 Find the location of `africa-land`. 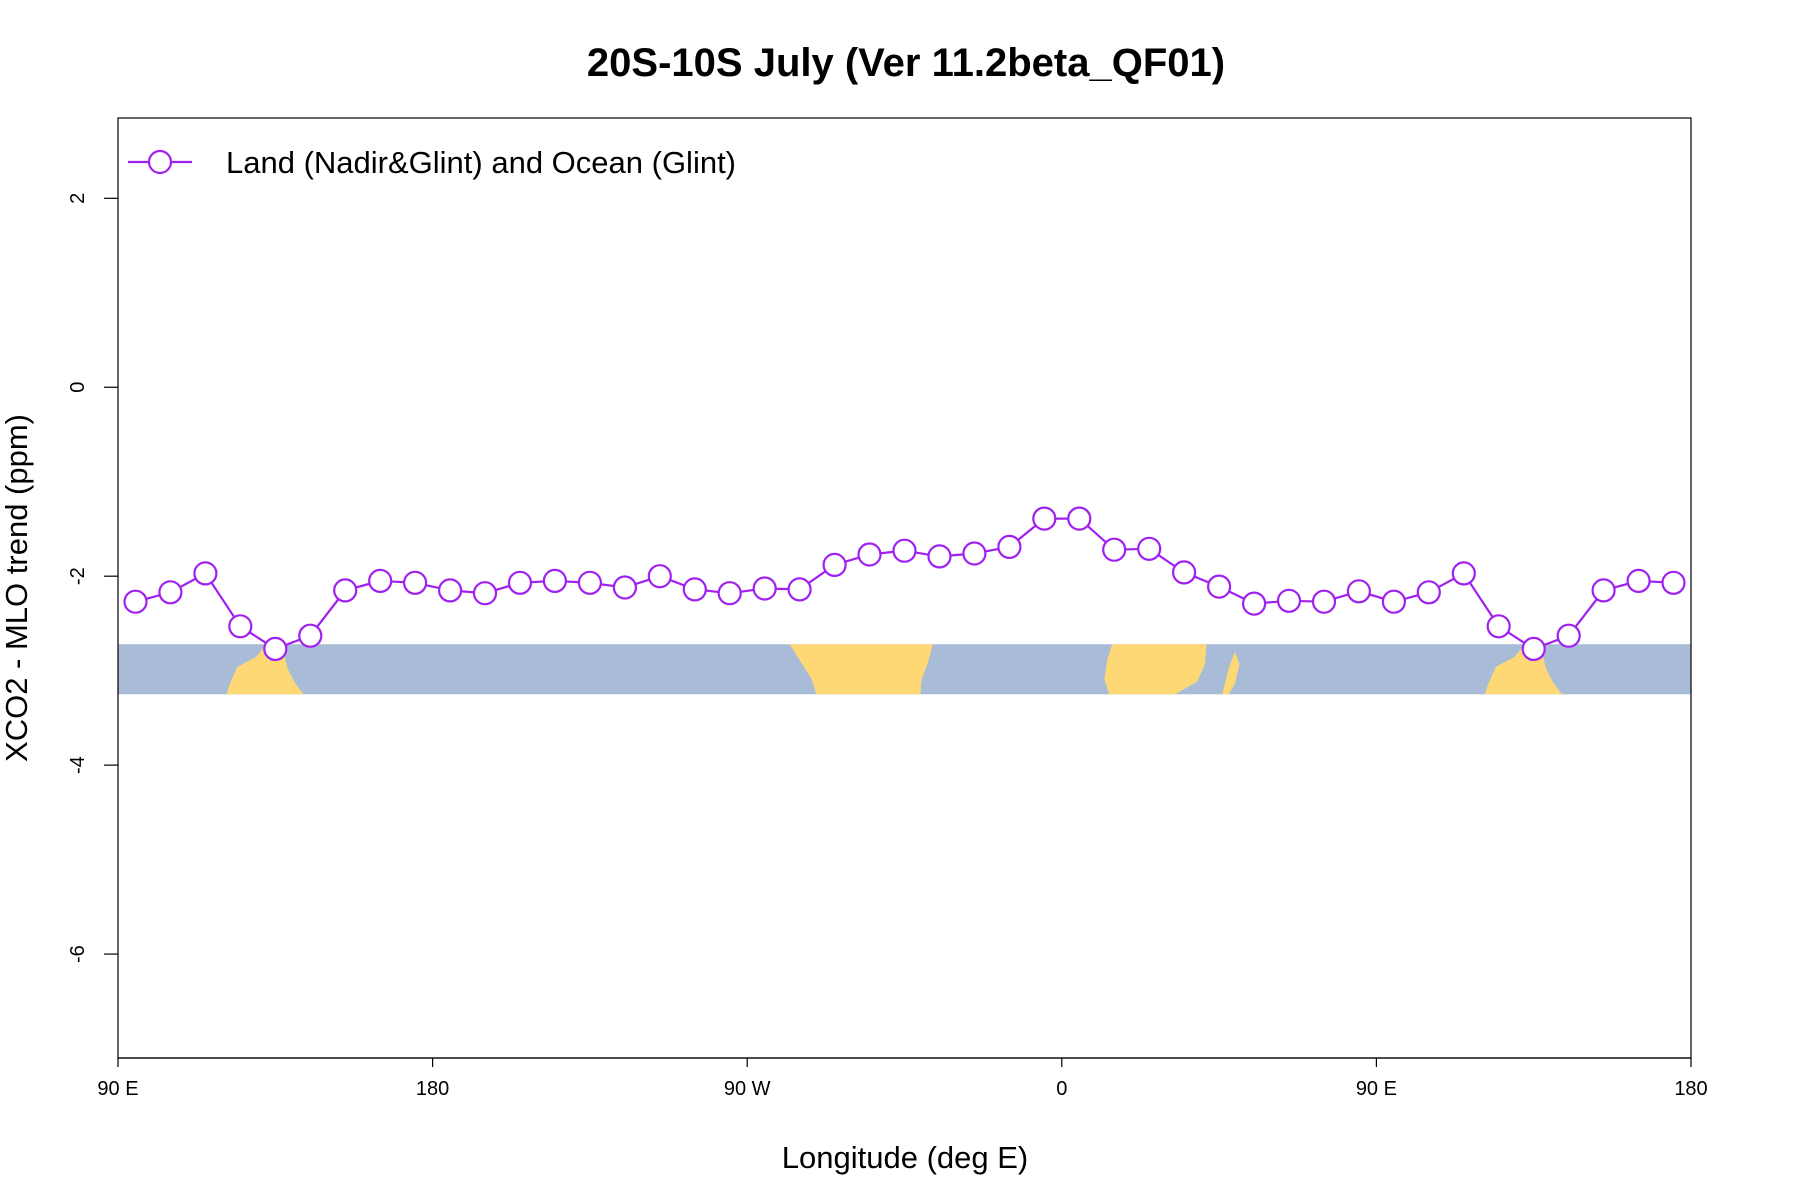

africa-land is located at coordinates (1155, 669).